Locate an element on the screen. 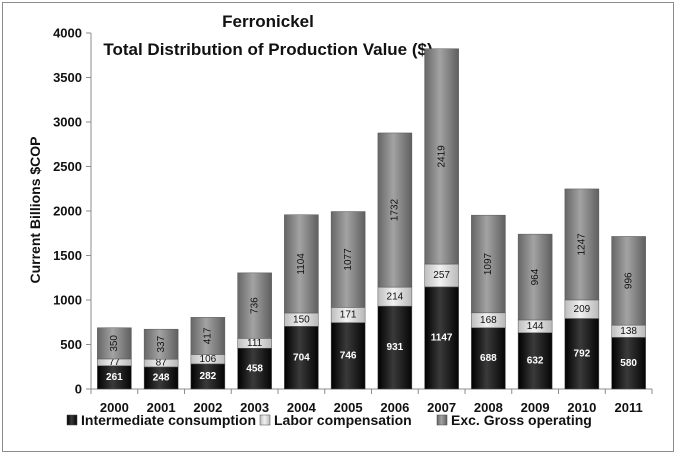  x-tick-label: 2009 is located at coordinates (535, 407).